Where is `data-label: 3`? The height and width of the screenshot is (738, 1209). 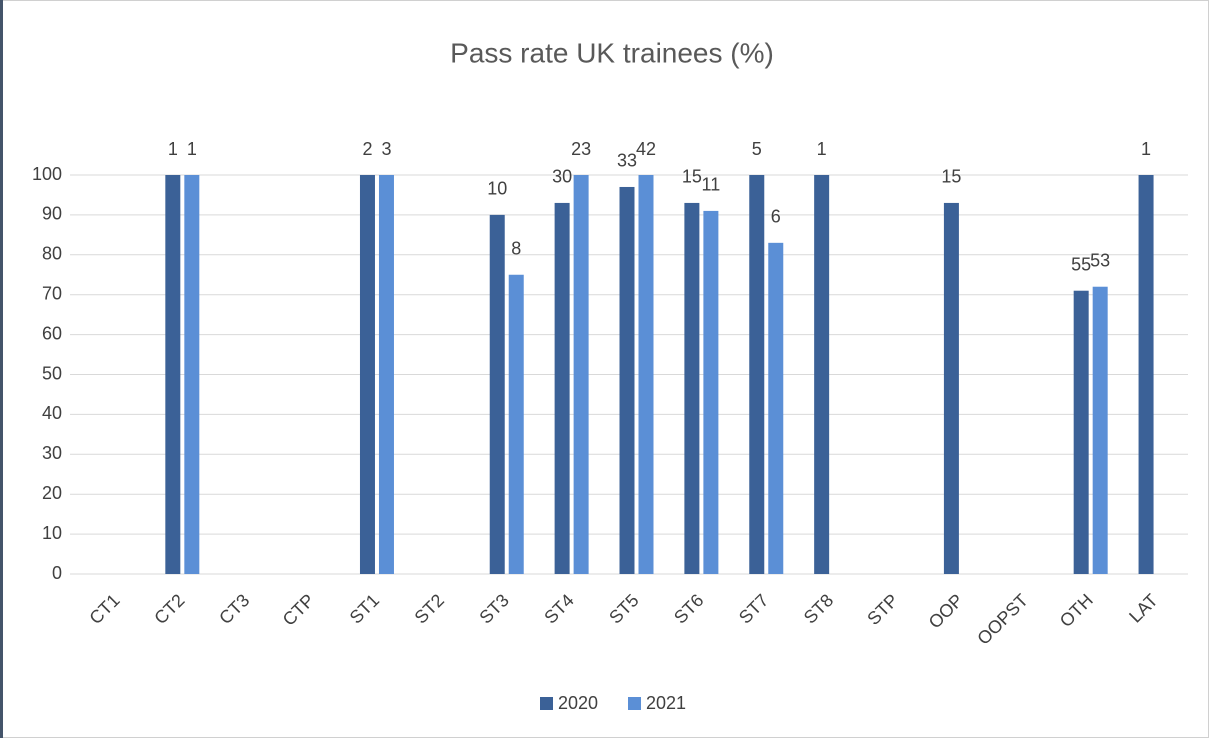
data-label: 3 is located at coordinates (386, 149).